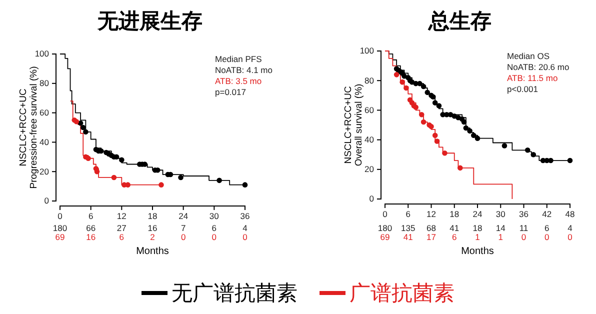 Image resolution: width=596 pixels, height=314 pixels. What do you see at coordinates (369, 169) in the screenshot?
I see `y-tick-label: 20` at bounding box center [369, 169].